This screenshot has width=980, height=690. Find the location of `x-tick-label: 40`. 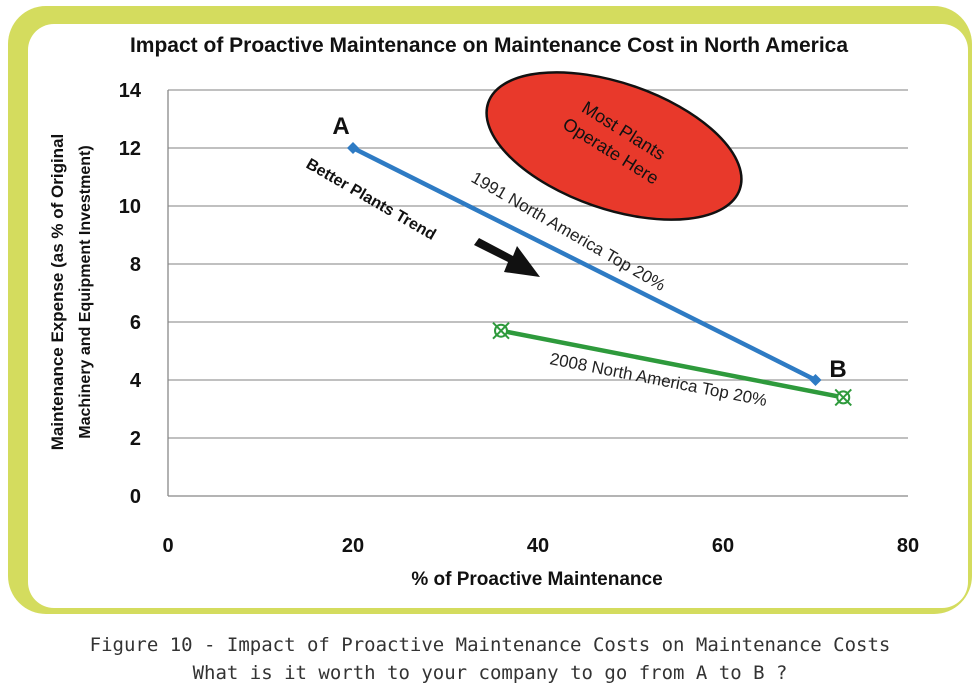

x-tick-label: 40 is located at coordinates (538, 546).